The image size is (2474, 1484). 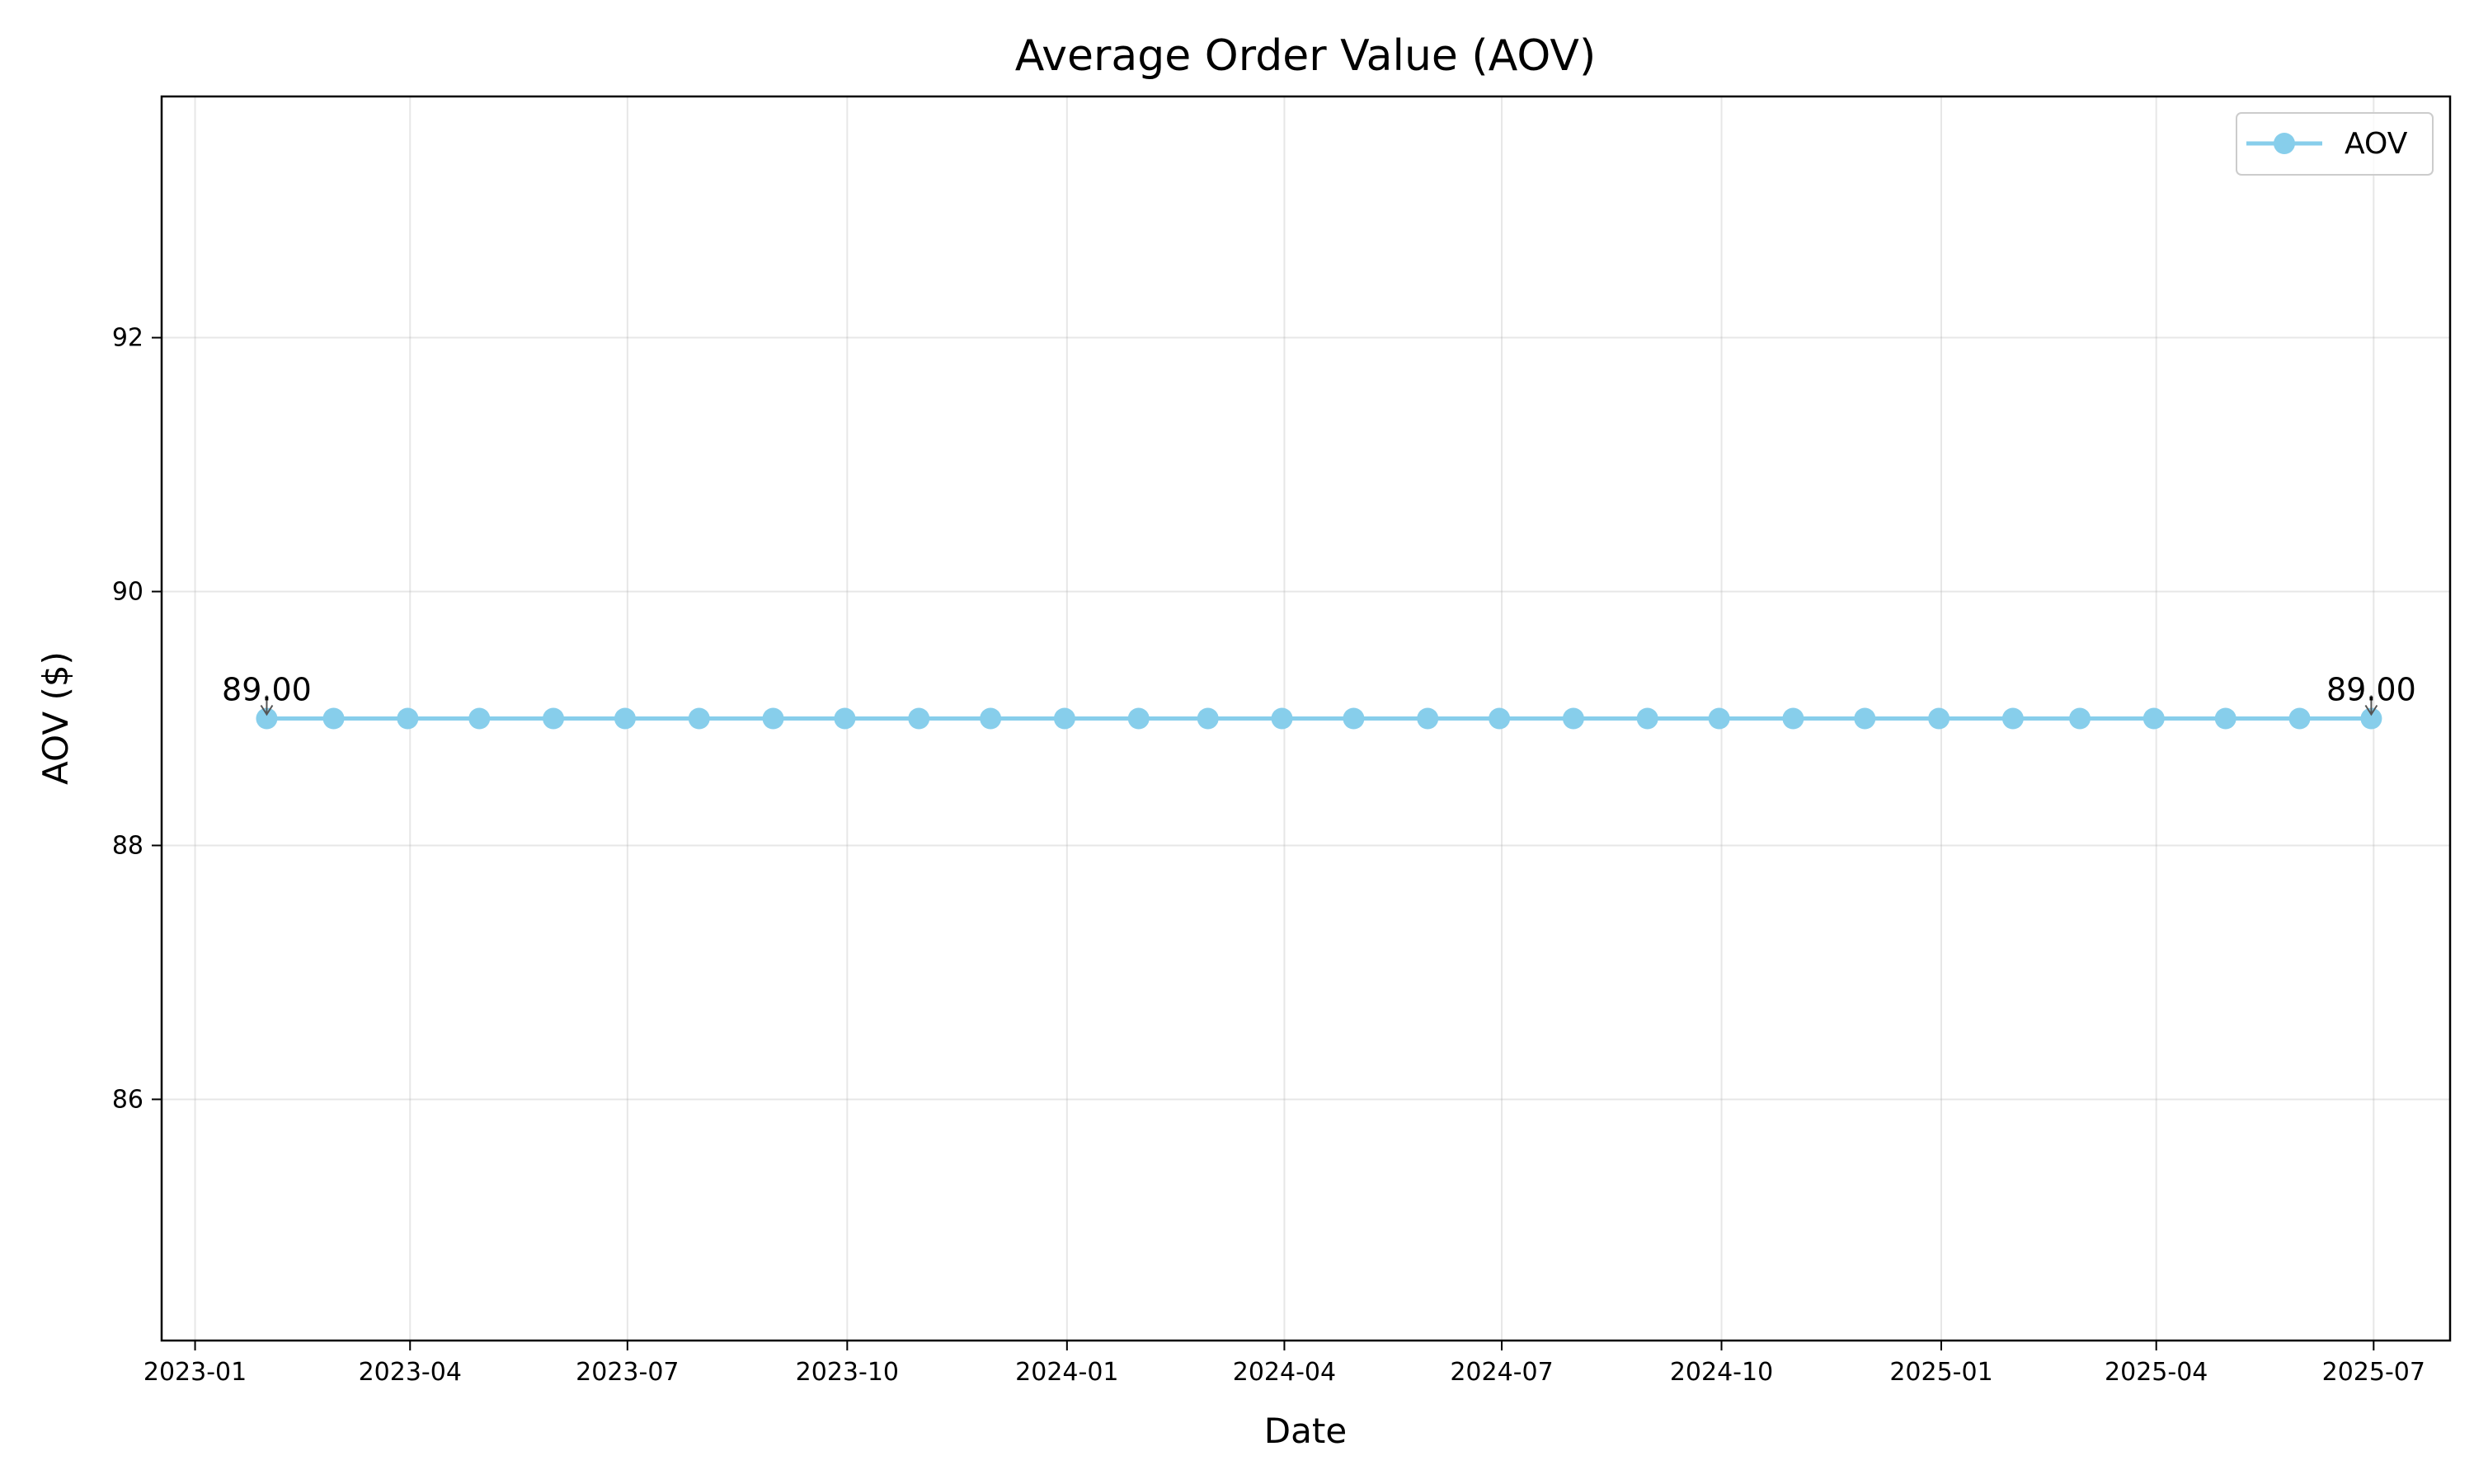 I want to click on x-tick-label: 2023-01, so click(x=195, y=1372).